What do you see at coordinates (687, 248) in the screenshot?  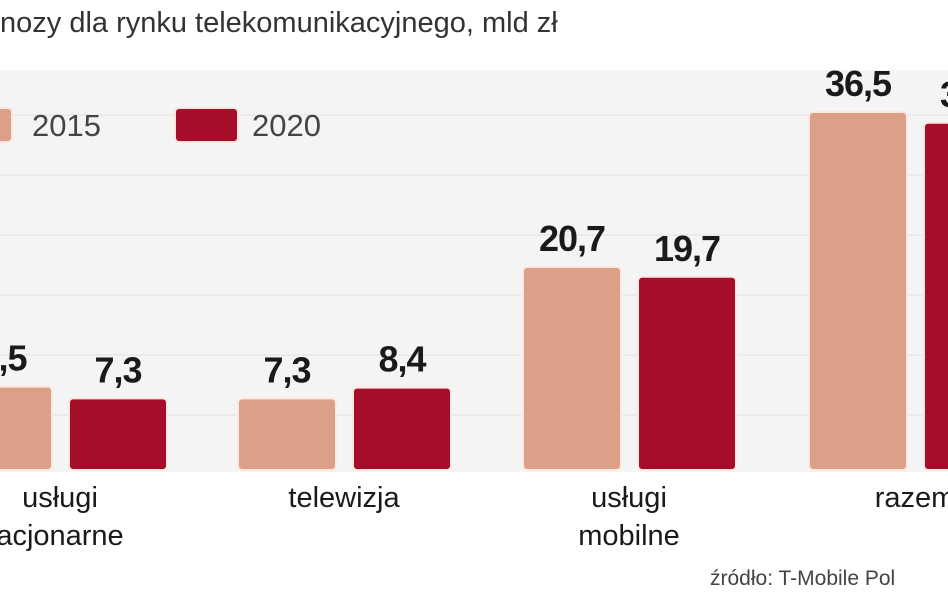 I see `value-label: 19,7` at bounding box center [687, 248].